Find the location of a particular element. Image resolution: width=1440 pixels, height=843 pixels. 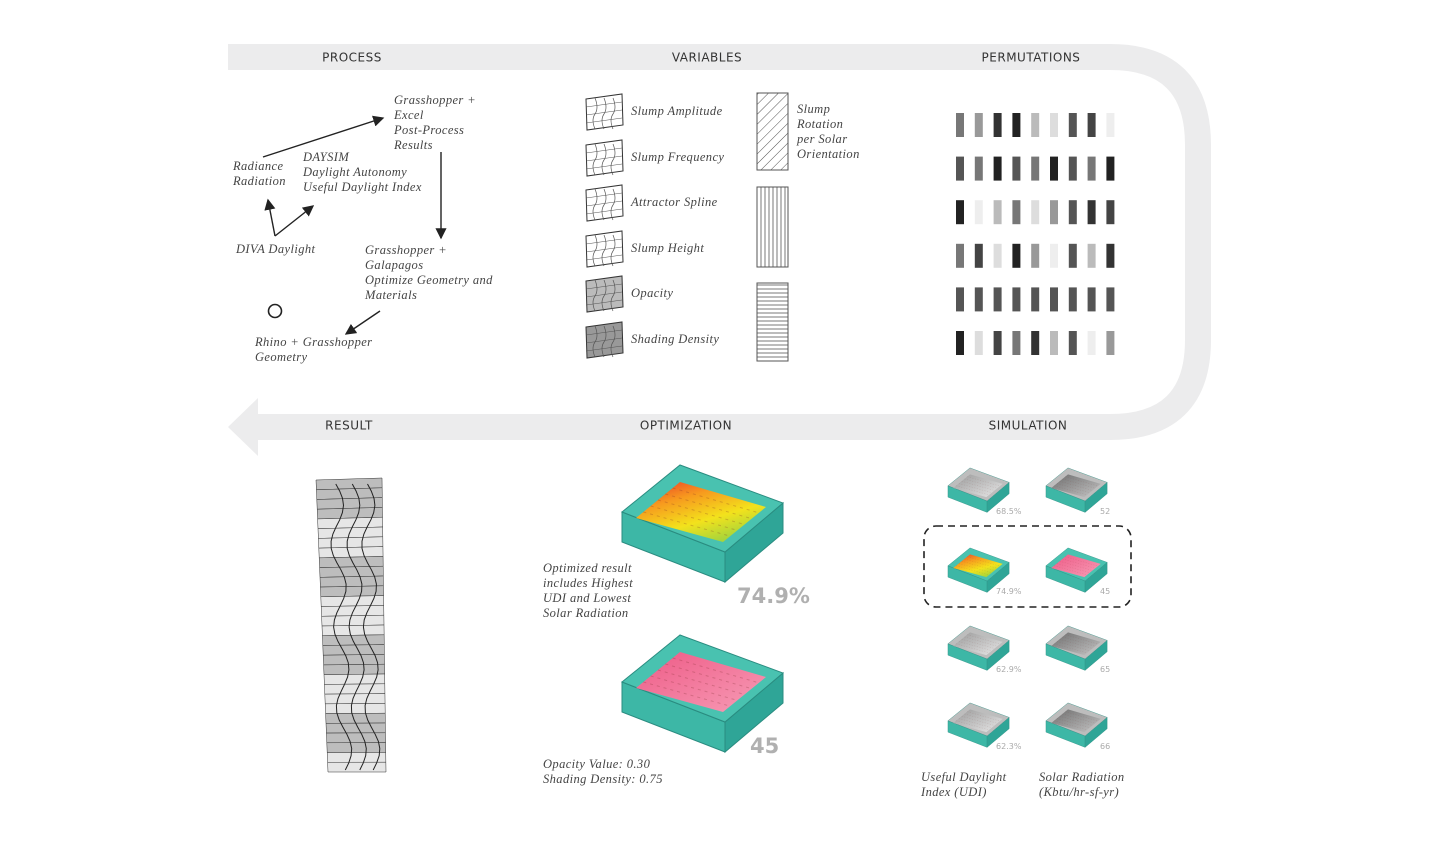

udi-value: 62.3% is located at coordinates (1009, 746).